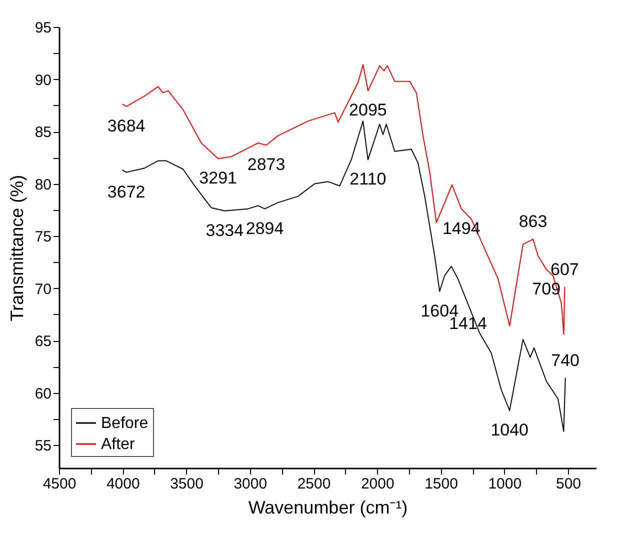 Image resolution: width=638 pixels, height=539 pixels. Describe the element at coordinates (43, 393) in the screenshot. I see `y-tick-label: 60` at that location.